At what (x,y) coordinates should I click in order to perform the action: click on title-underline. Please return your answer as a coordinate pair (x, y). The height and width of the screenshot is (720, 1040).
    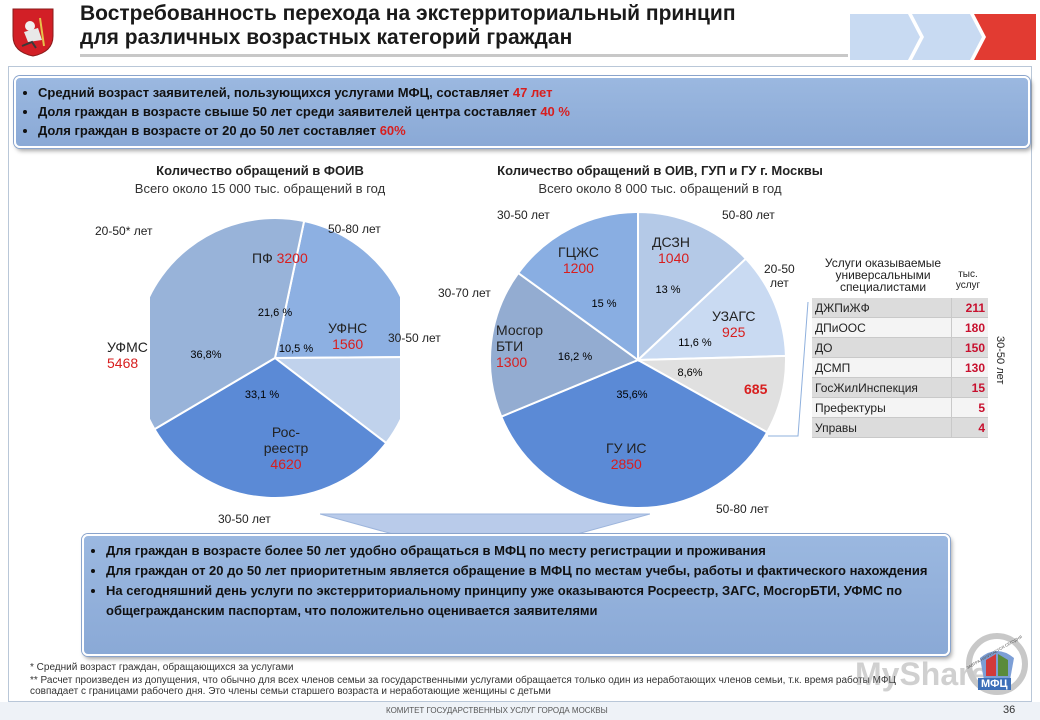
    Looking at the image, I should click on (464, 55).